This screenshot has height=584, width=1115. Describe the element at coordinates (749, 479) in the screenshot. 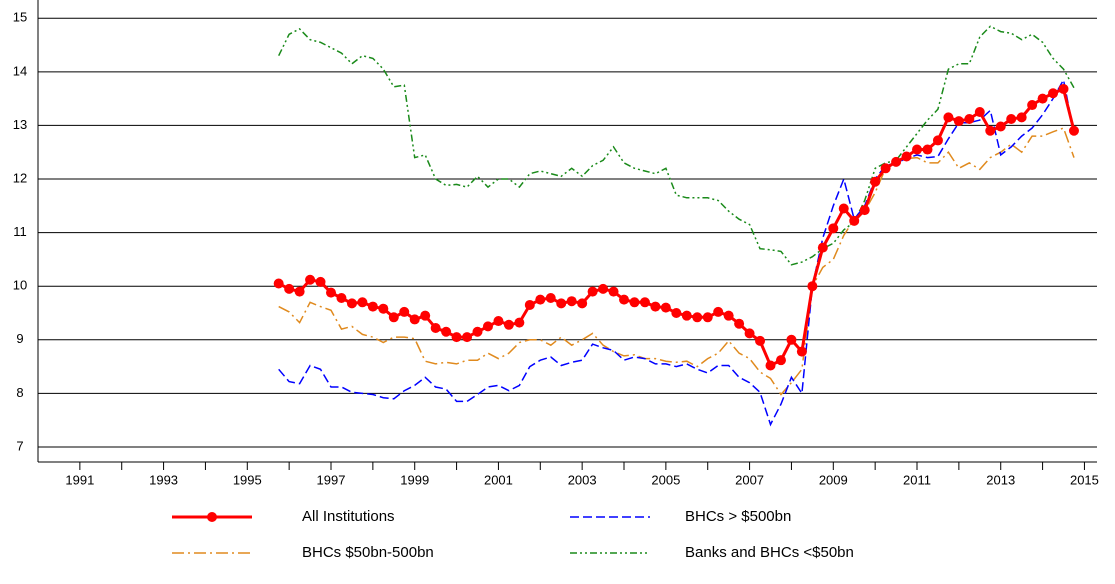

I see `x-tick-label: 2007` at that location.